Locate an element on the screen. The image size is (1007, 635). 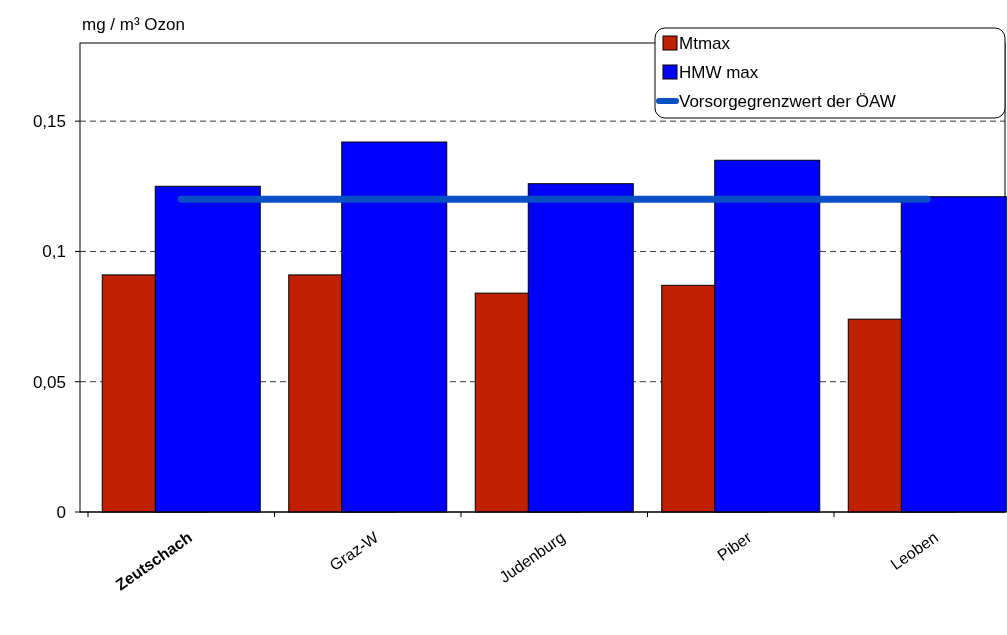
legend-label: Mtmax is located at coordinates (705, 43).